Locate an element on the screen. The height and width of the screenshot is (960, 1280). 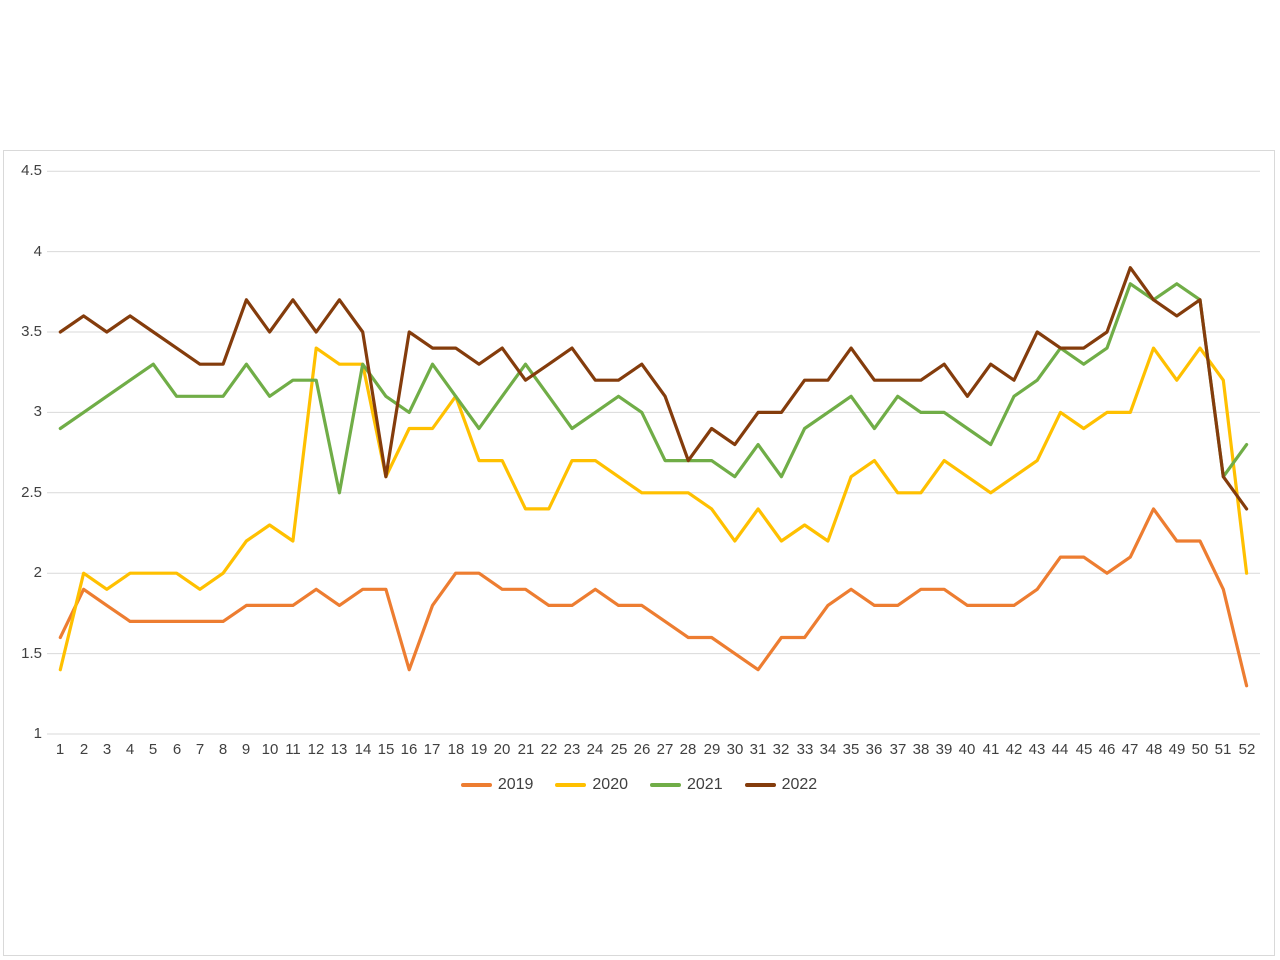
x-axis-tick-label: 5 is located at coordinates (153, 749).